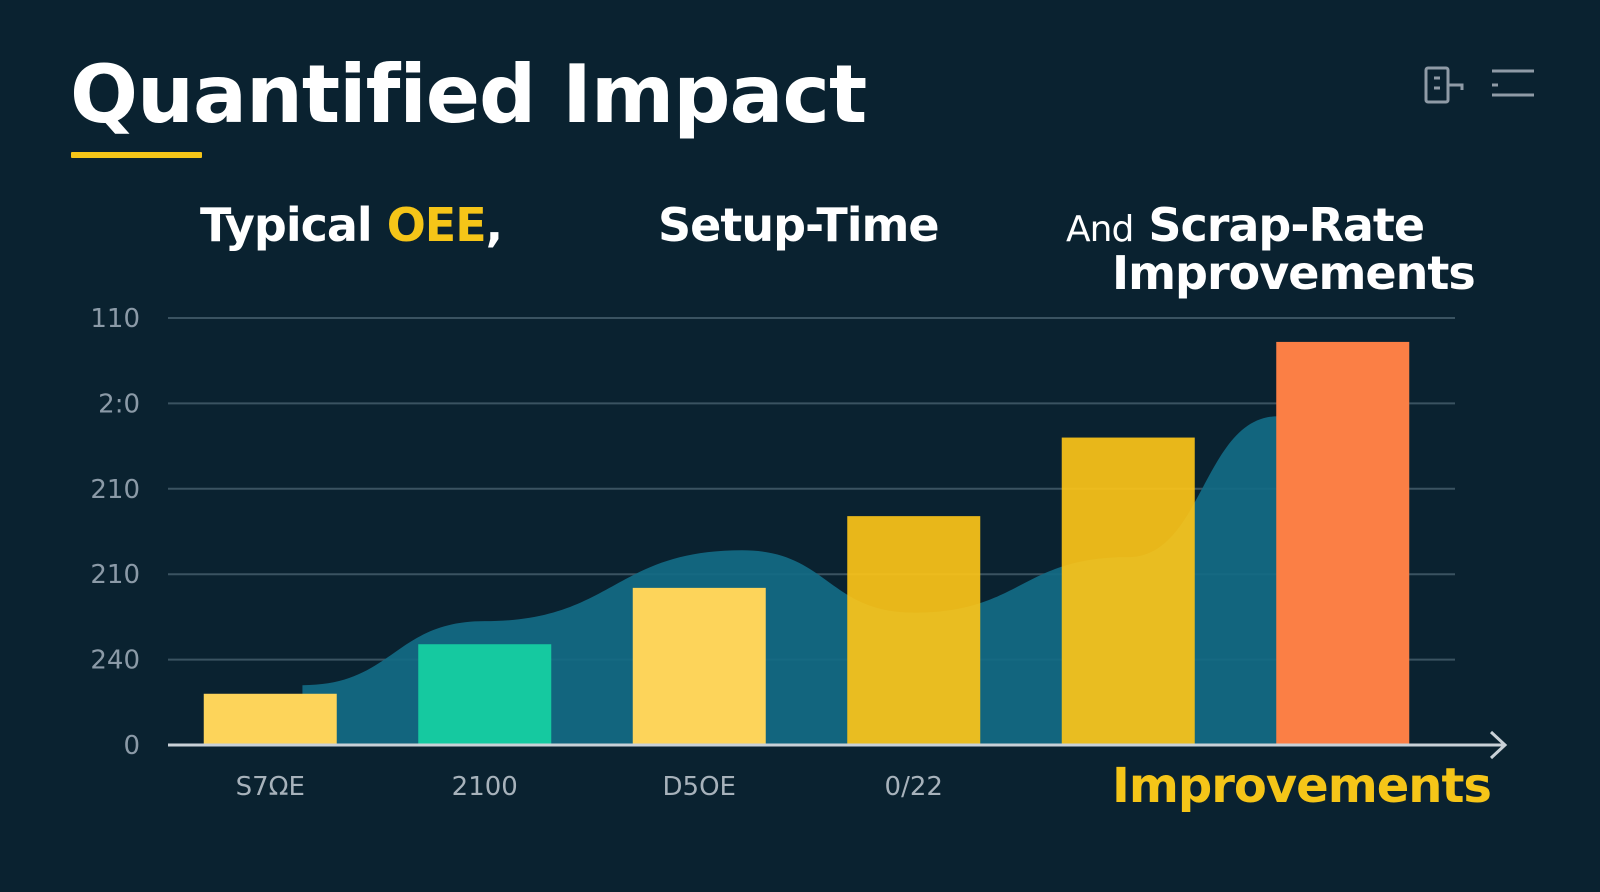 This screenshot has width=1600, height=892. I want to click on x-axis-arrow, so click(1498, 745).